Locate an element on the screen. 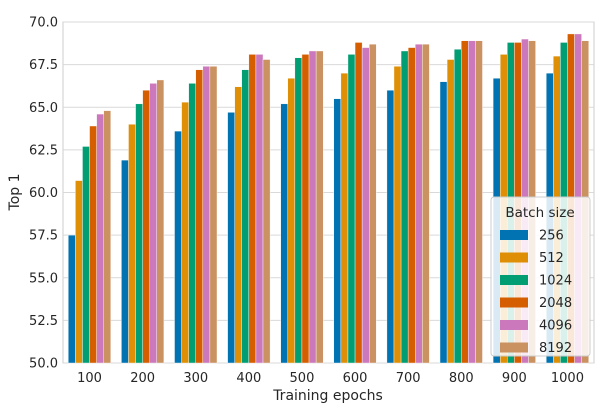 This screenshot has height=410, width=608. y-tick-label: 60.0 is located at coordinates (43, 193).